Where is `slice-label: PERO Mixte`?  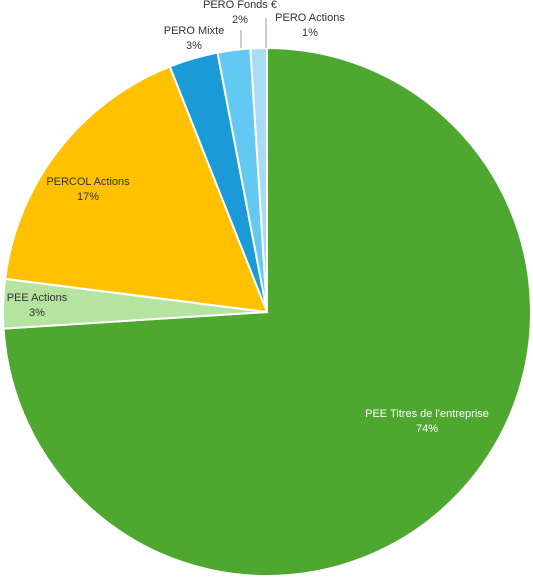
slice-label: PERO Mixte is located at coordinates (194, 31).